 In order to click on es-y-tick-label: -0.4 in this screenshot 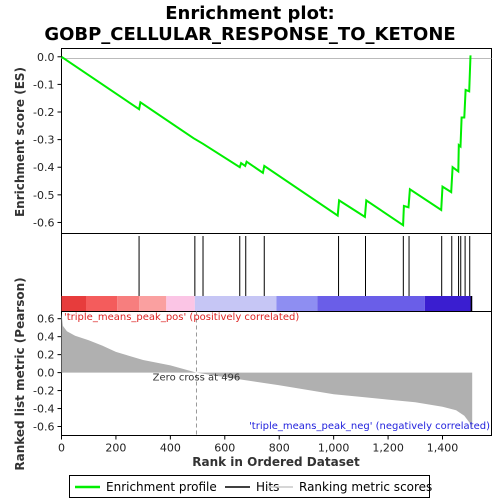, I will do `click(43, 167)`.